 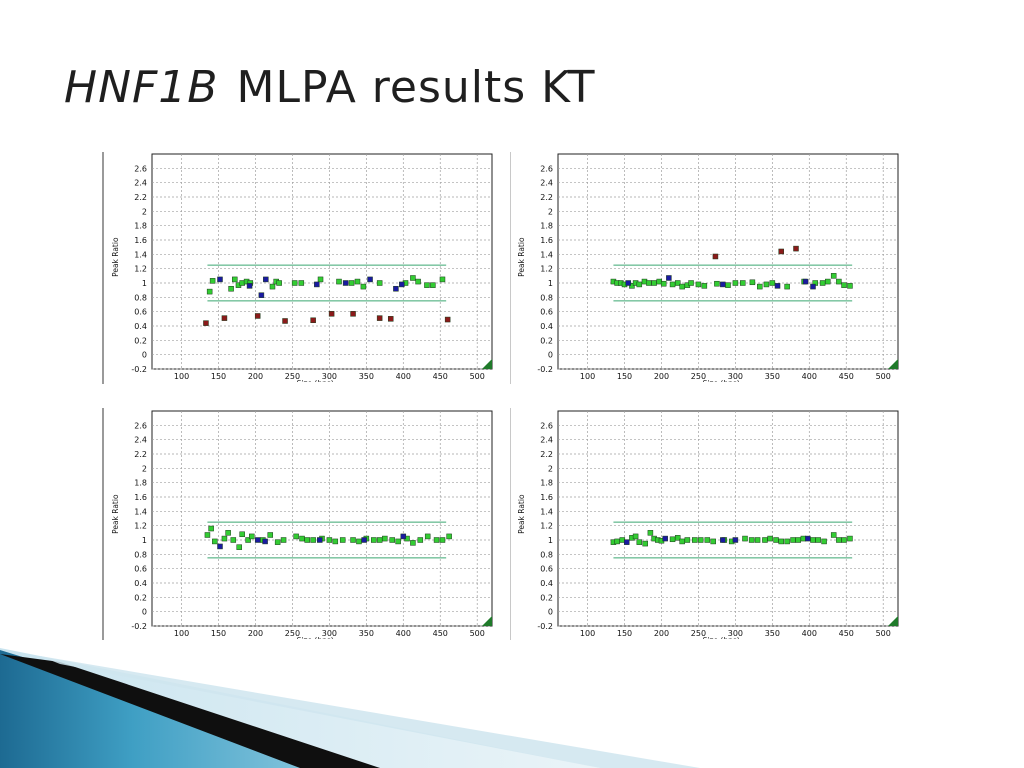 What do you see at coordinates (546, 440) in the screenshot?
I see `y-tick-label: 2.4` at bounding box center [546, 440].